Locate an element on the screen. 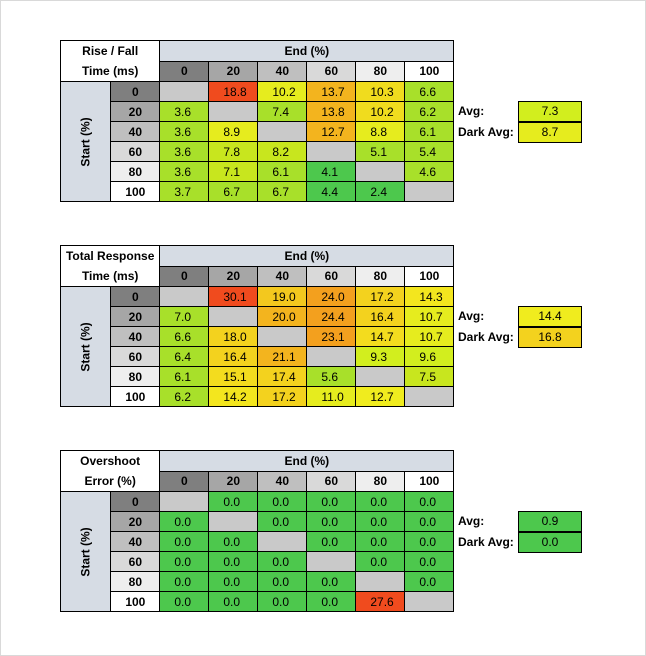  value-cell: 24.4 is located at coordinates (331, 316).